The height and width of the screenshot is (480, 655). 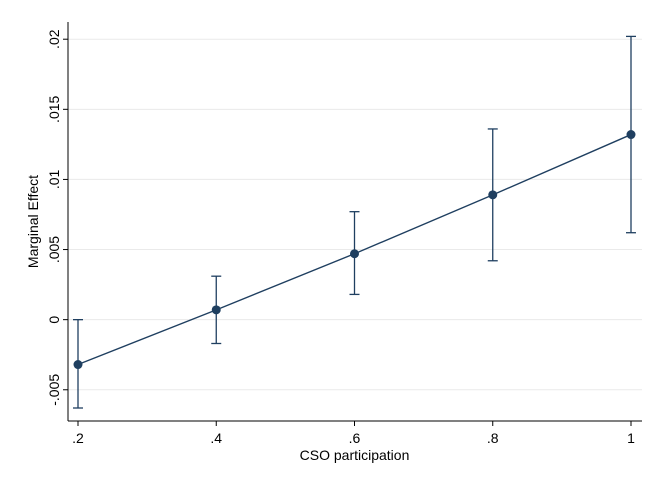 What do you see at coordinates (355, 455) in the screenshot?
I see `x-axis-title: CSO participation` at bounding box center [355, 455].